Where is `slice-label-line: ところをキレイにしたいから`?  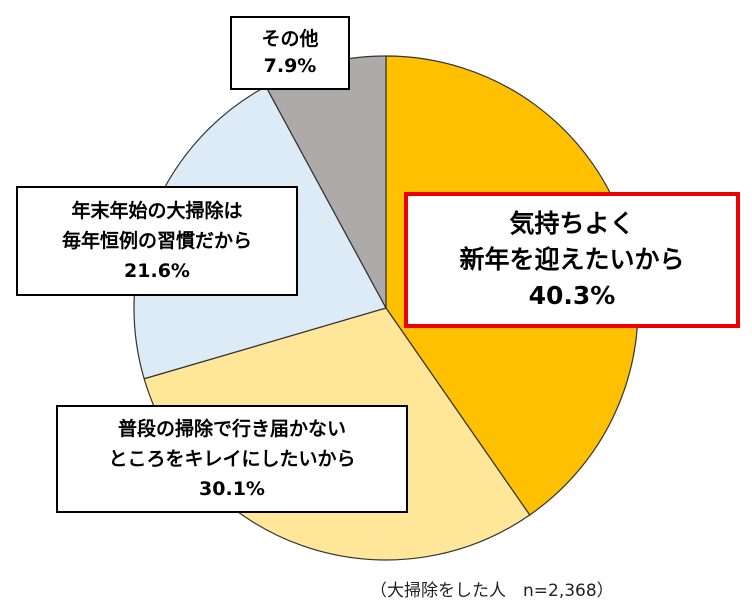 slice-label-line: ところをキレイにしたいから is located at coordinates (232, 459).